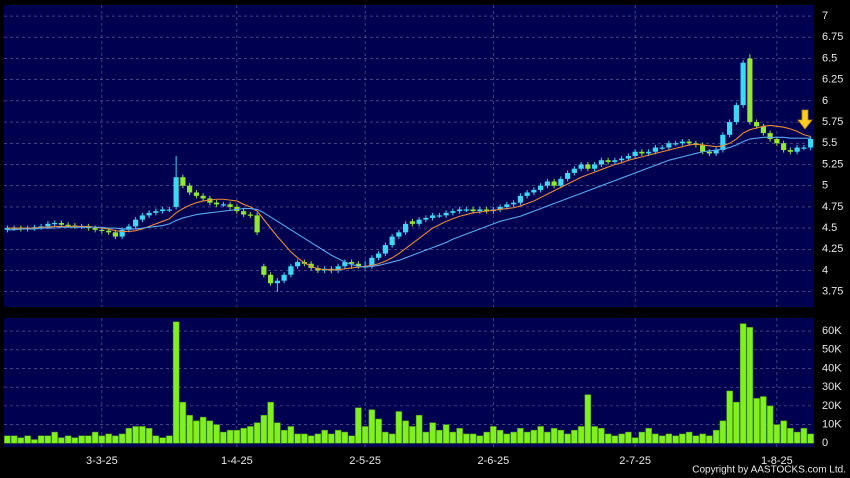 Image resolution: width=850 pixels, height=478 pixels. I want to click on x-tick-label: 3-3-25, so click(102, 461).